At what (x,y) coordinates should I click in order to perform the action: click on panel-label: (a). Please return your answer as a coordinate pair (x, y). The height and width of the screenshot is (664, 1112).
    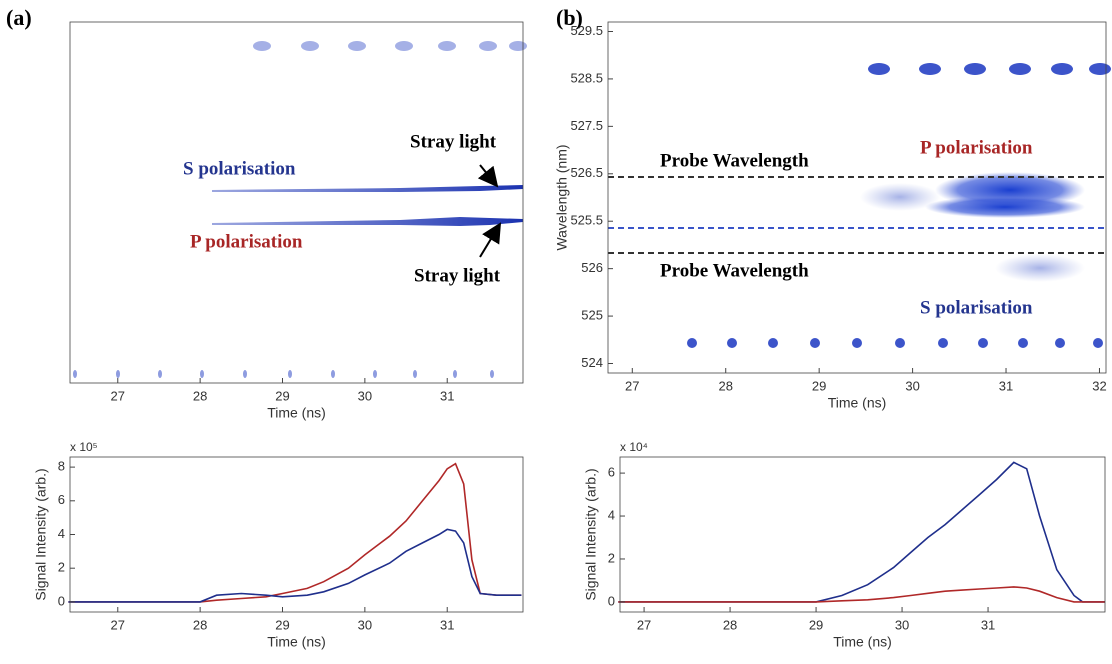
    Looking at the image, I should click on (19, 17).